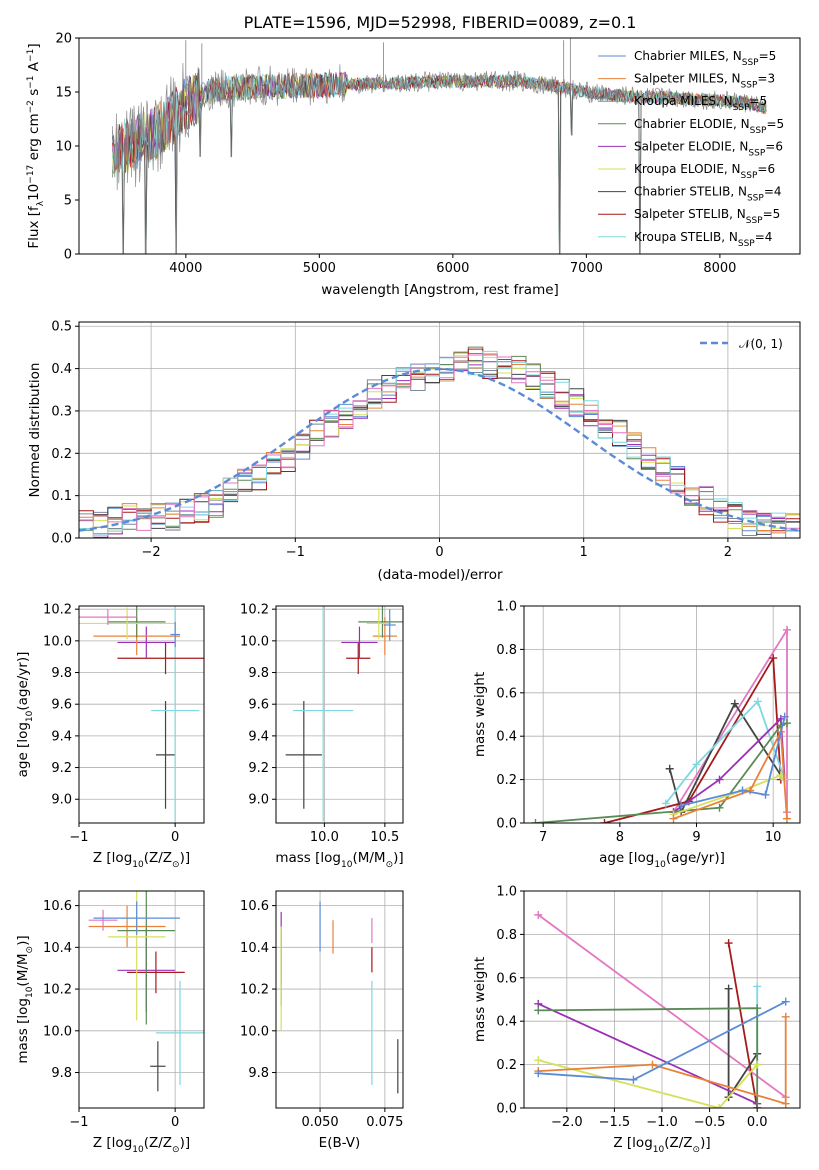  What do you see at coordinates (686, 237) in the screenshot?
I see `legend-entry-part: Kroupa STELIB, N` at bounding box center [686, 237].